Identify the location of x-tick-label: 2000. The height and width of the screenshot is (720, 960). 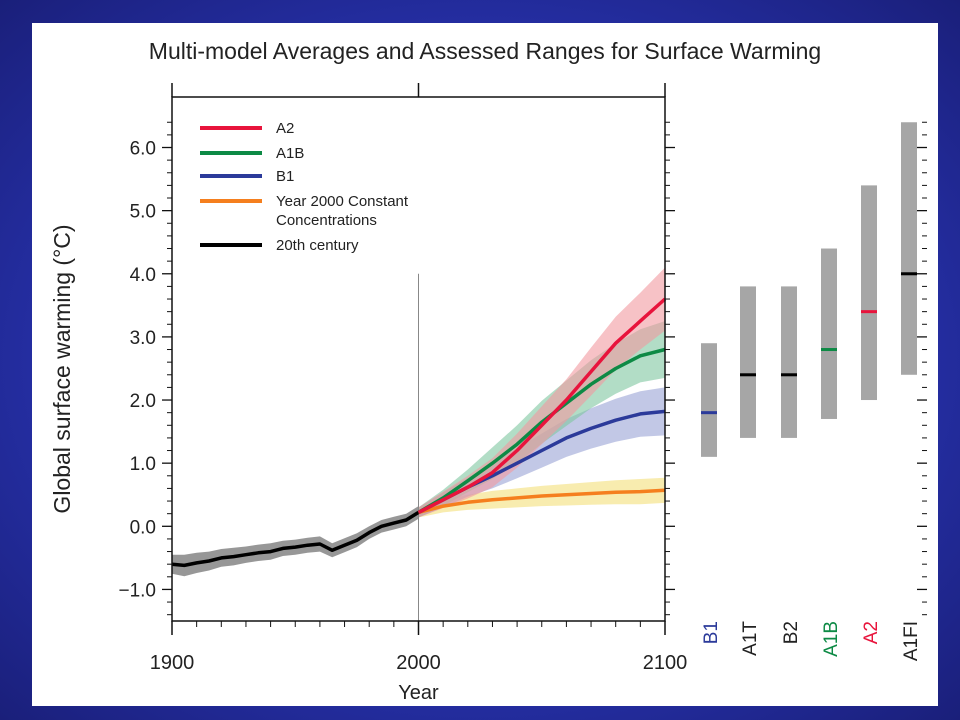
(418, 663).